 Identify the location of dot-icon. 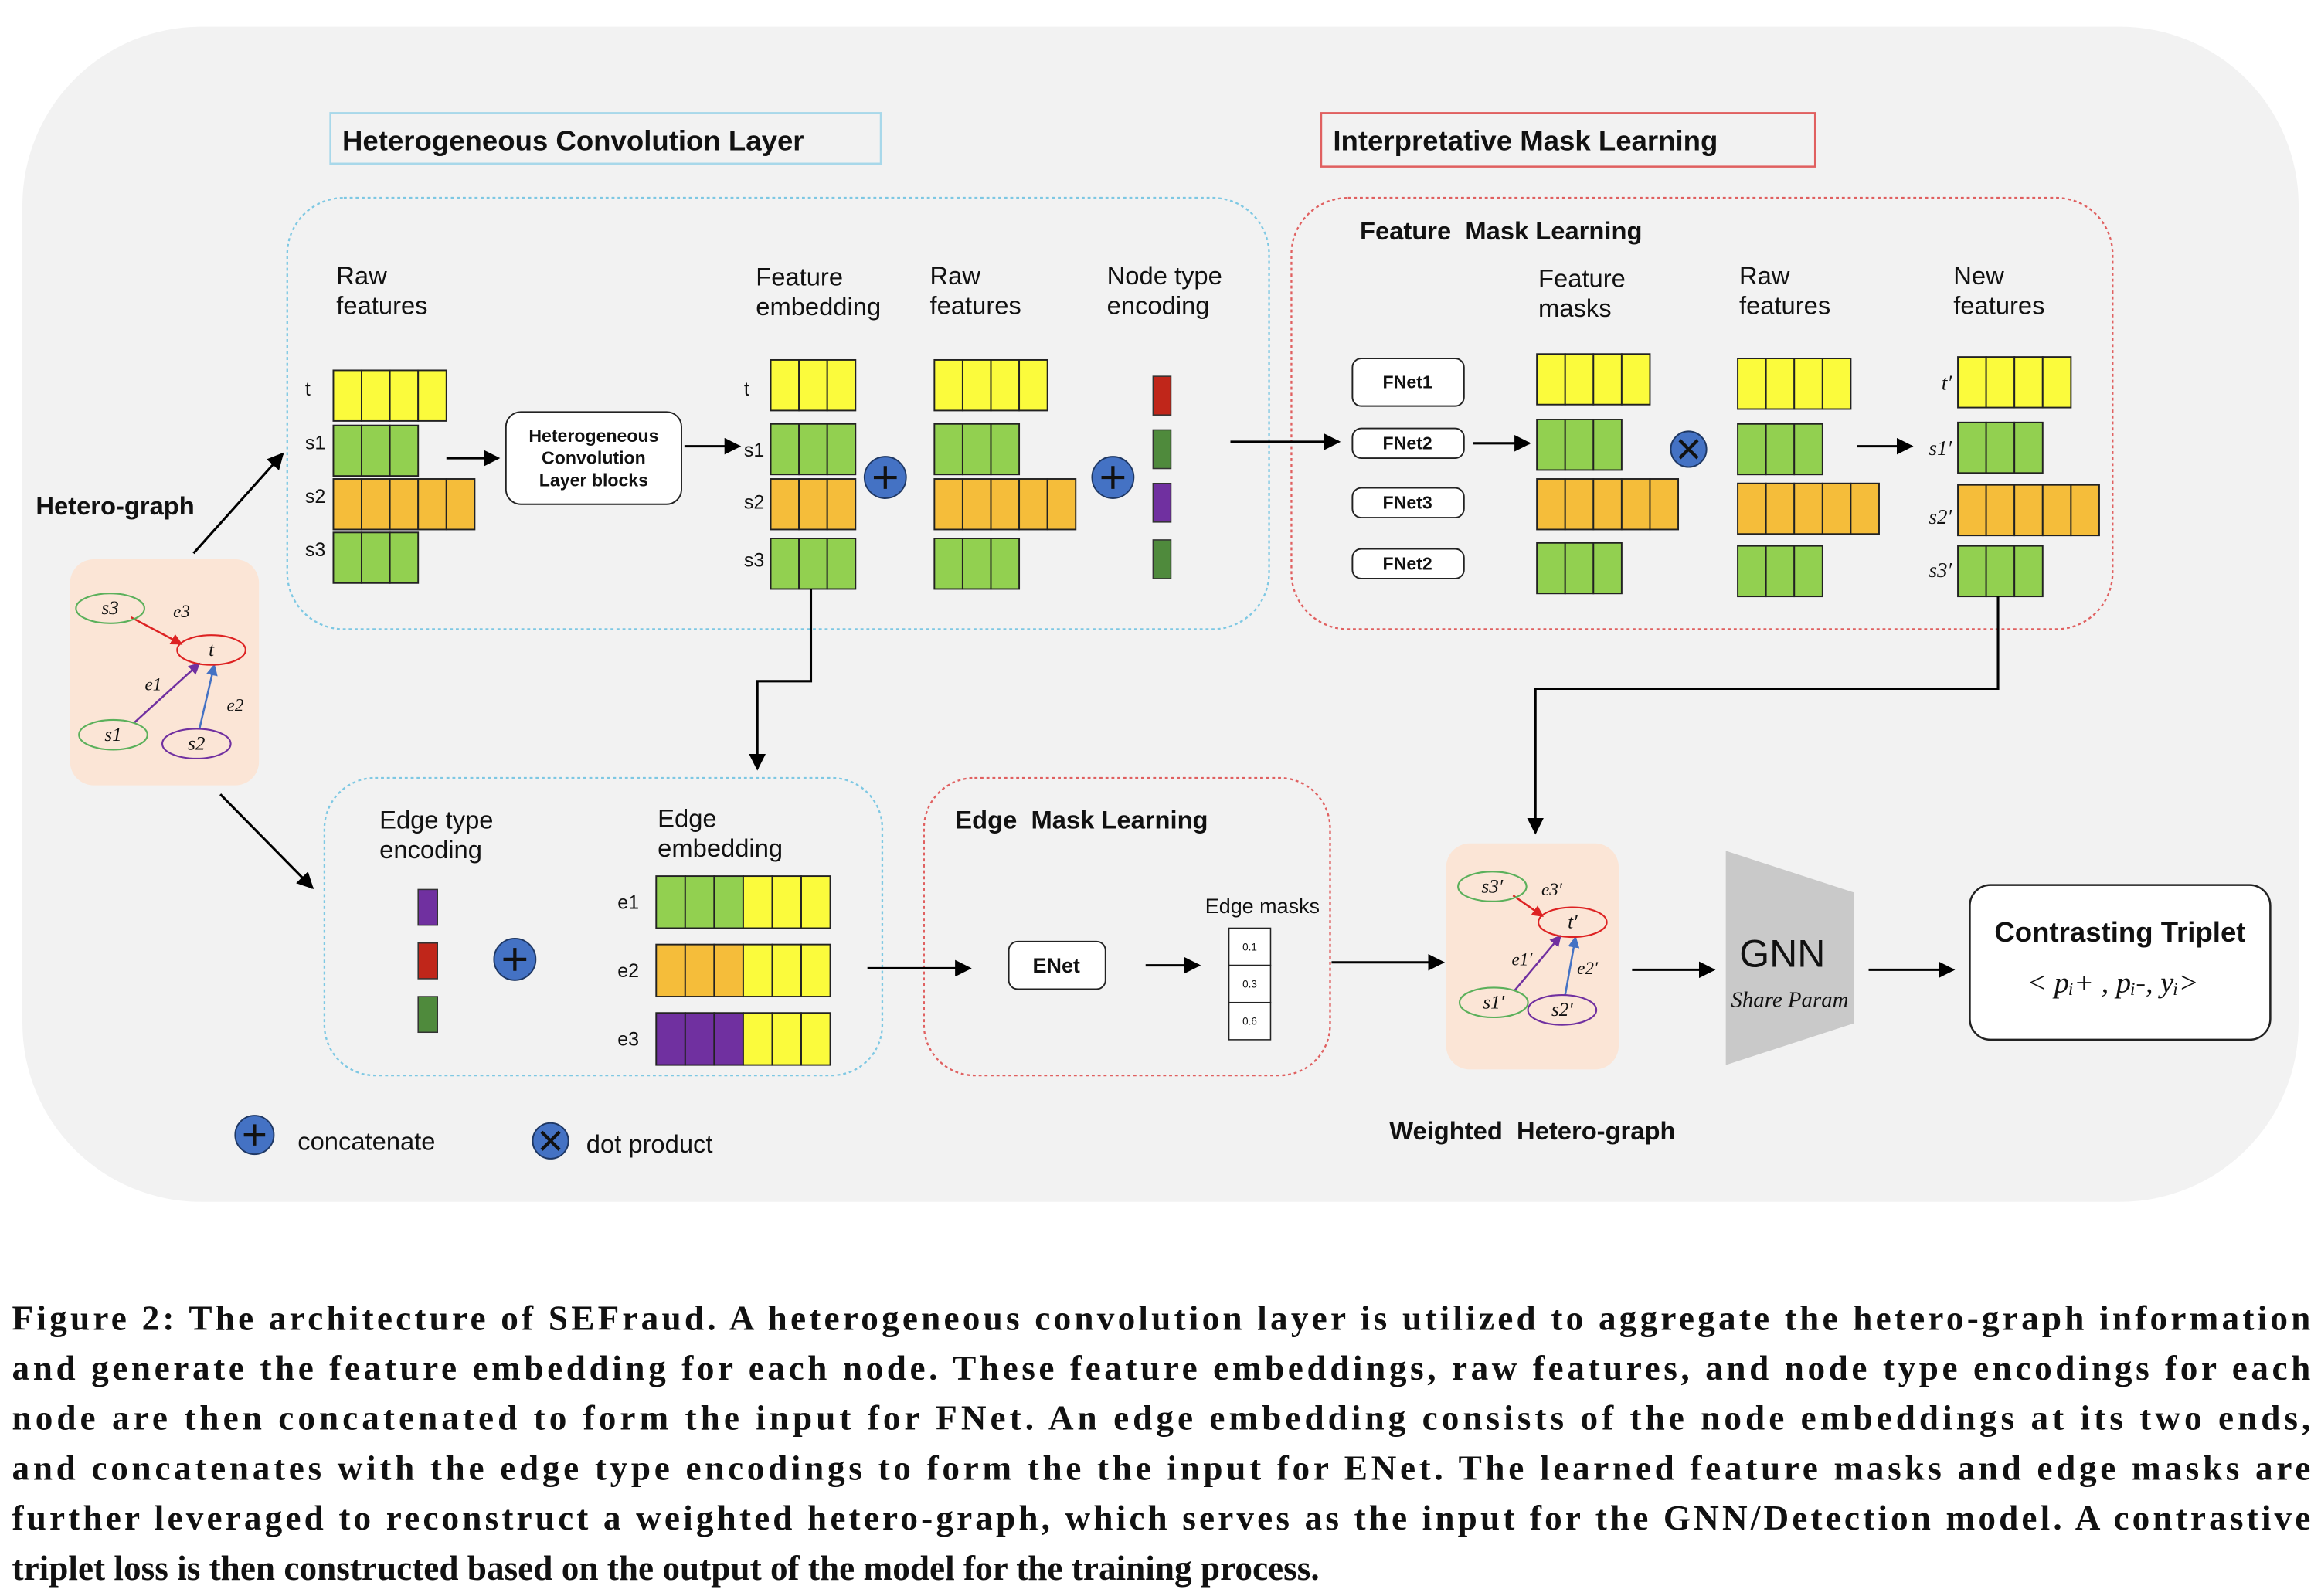
(1688, 449).